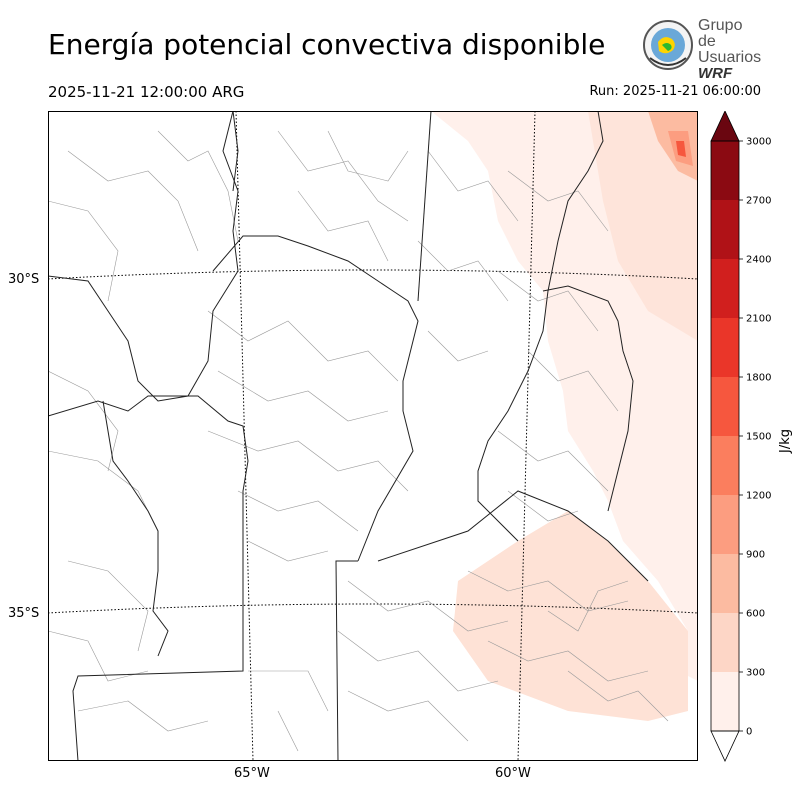 The image size is (800, 800). Describe the element at coordinates (758, 437) in the screenshot. I see `colorbar-tick-label: 1500` at that location.